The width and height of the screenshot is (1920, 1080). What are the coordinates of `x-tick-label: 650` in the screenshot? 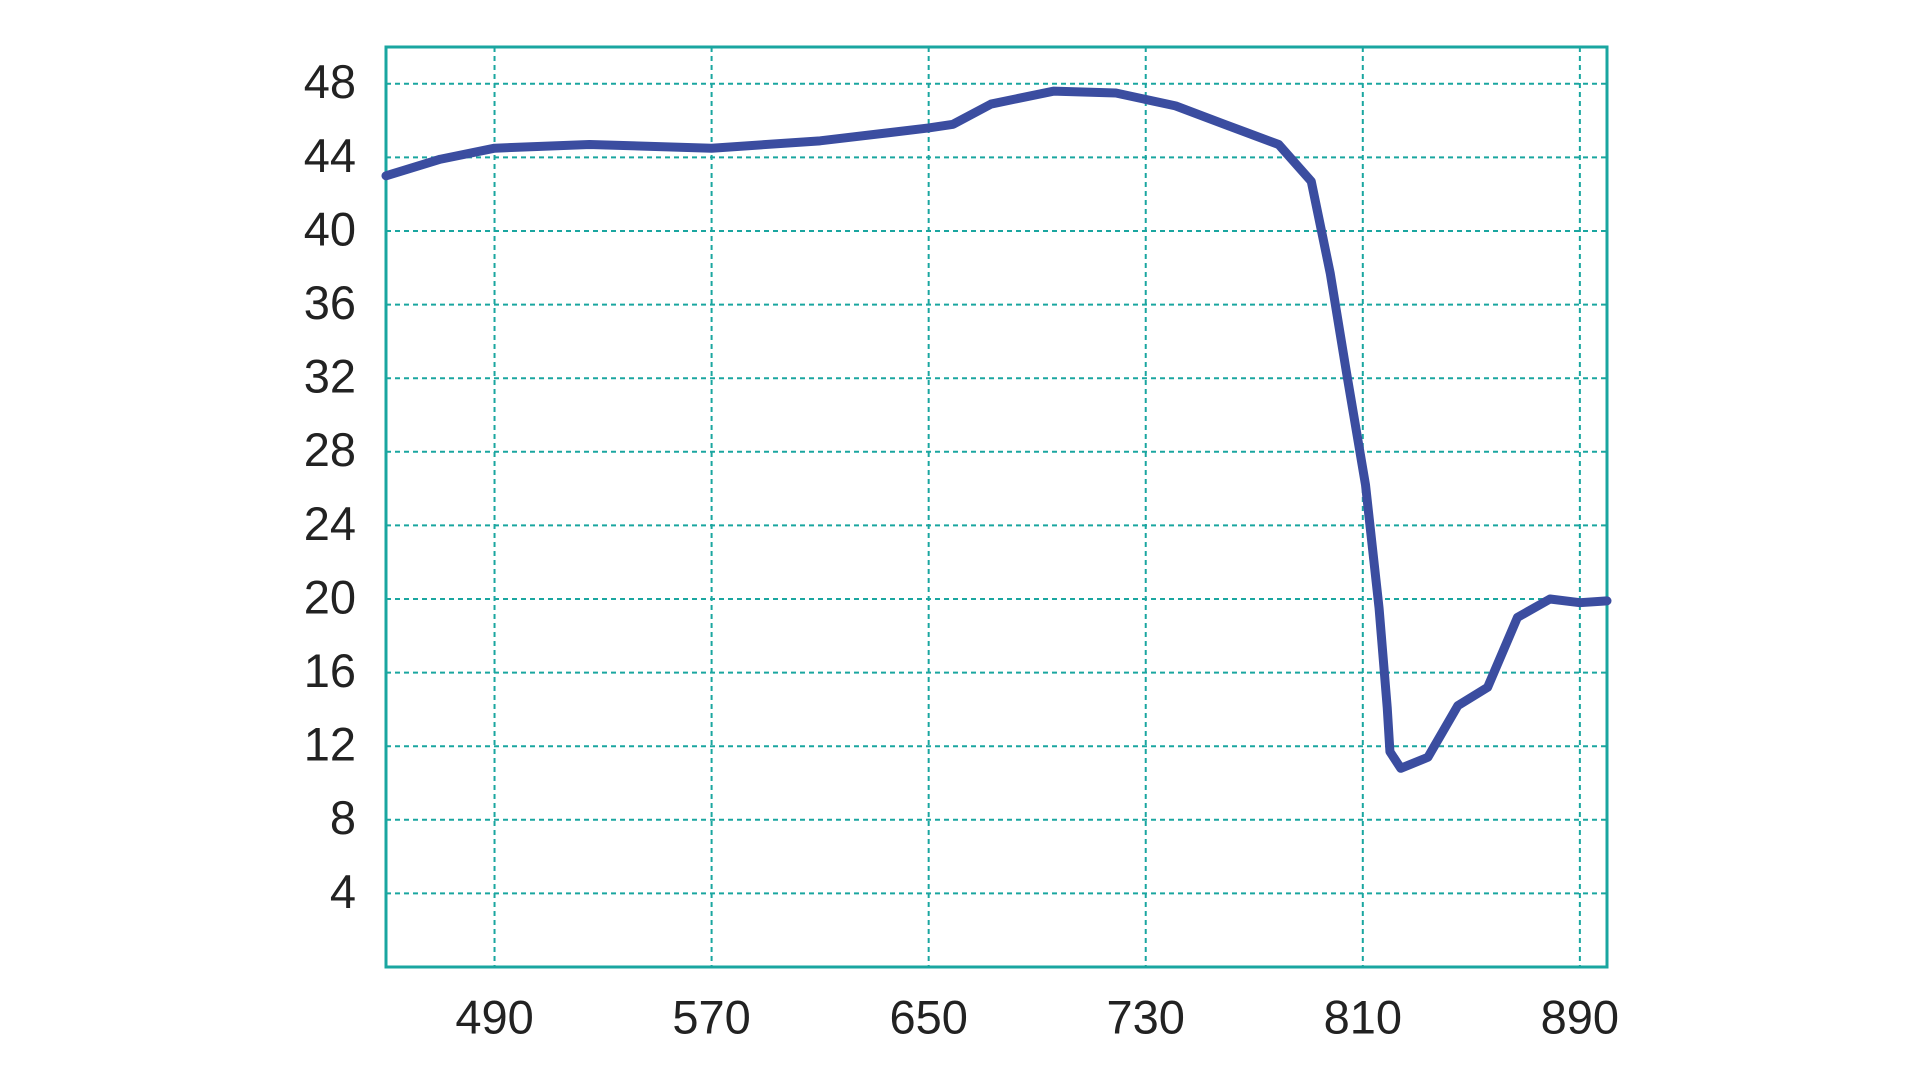 It's located at (928, 1016).